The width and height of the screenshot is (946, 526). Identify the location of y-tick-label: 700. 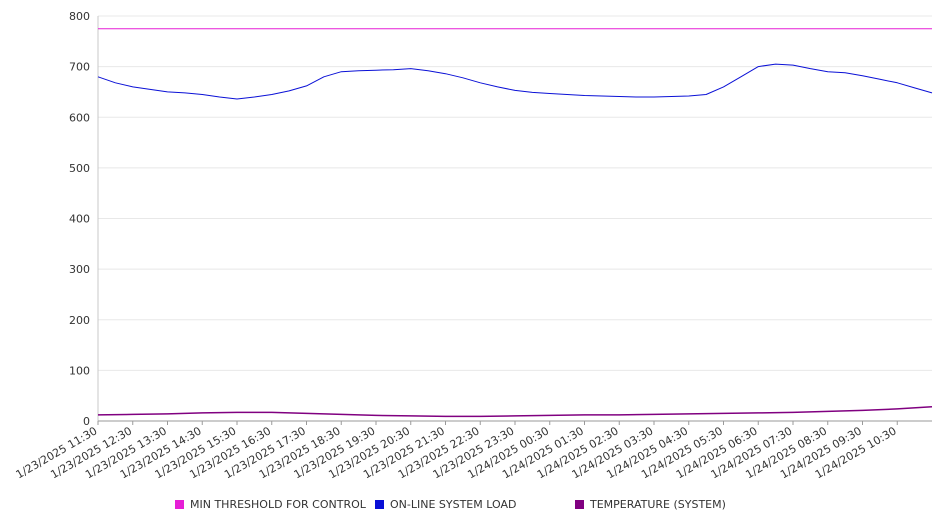
(79, 67).